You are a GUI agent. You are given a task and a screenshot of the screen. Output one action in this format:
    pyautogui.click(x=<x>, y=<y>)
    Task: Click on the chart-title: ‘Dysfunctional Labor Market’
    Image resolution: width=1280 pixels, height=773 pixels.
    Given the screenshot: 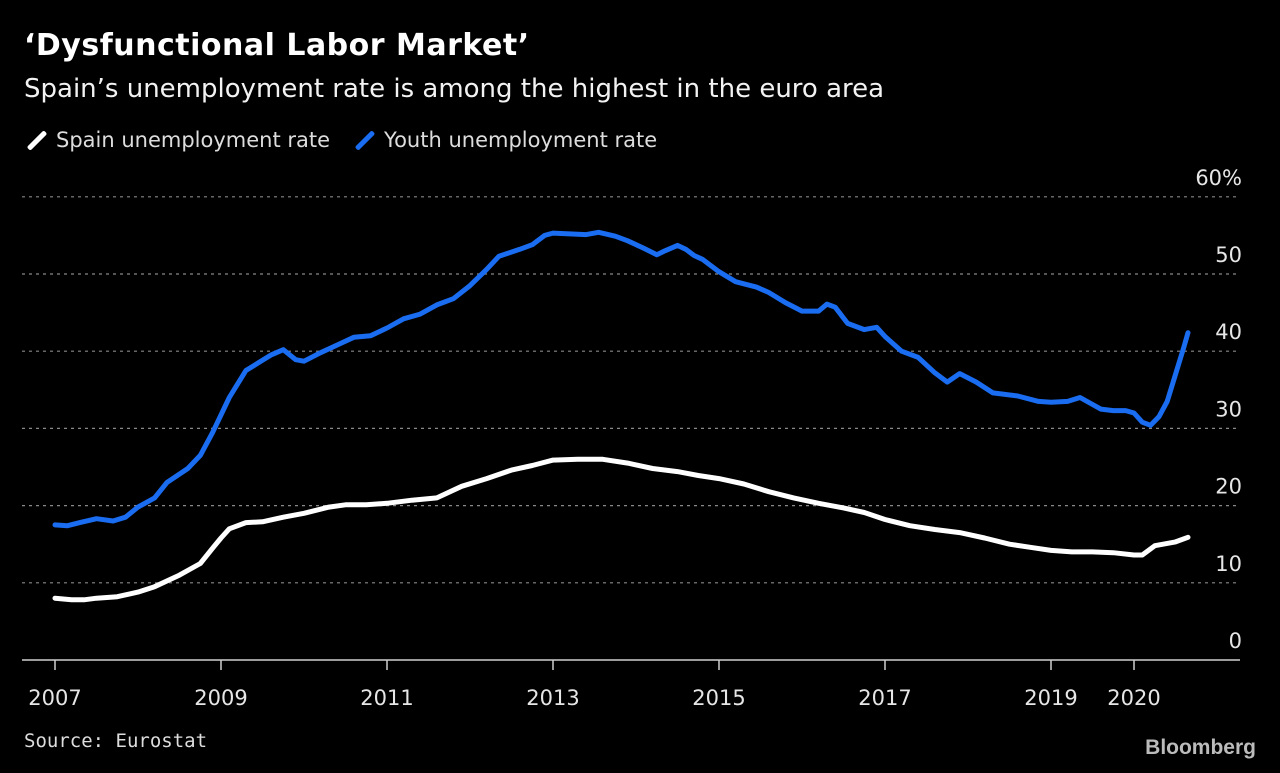 What is the action you would take?
    pyautogui.click(x=277, y=45)
    